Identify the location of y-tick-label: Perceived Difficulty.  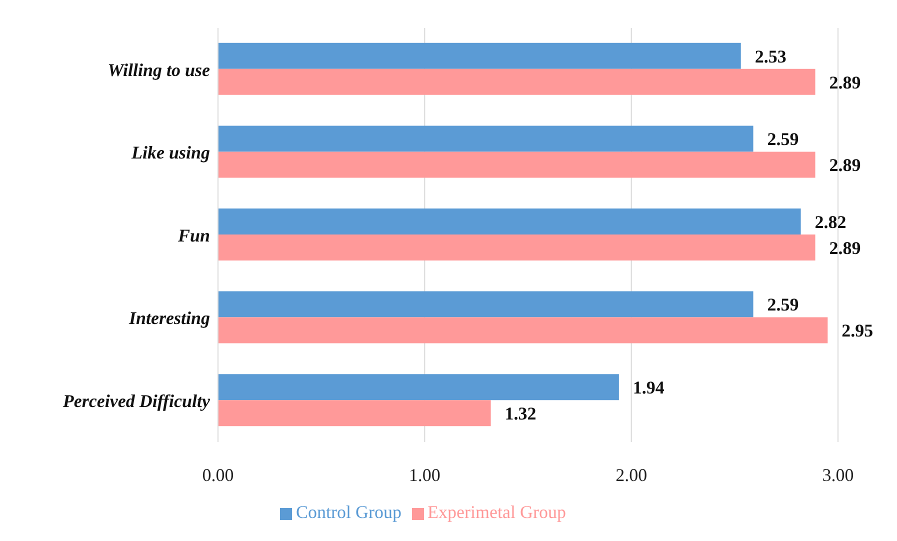
(137, 400).